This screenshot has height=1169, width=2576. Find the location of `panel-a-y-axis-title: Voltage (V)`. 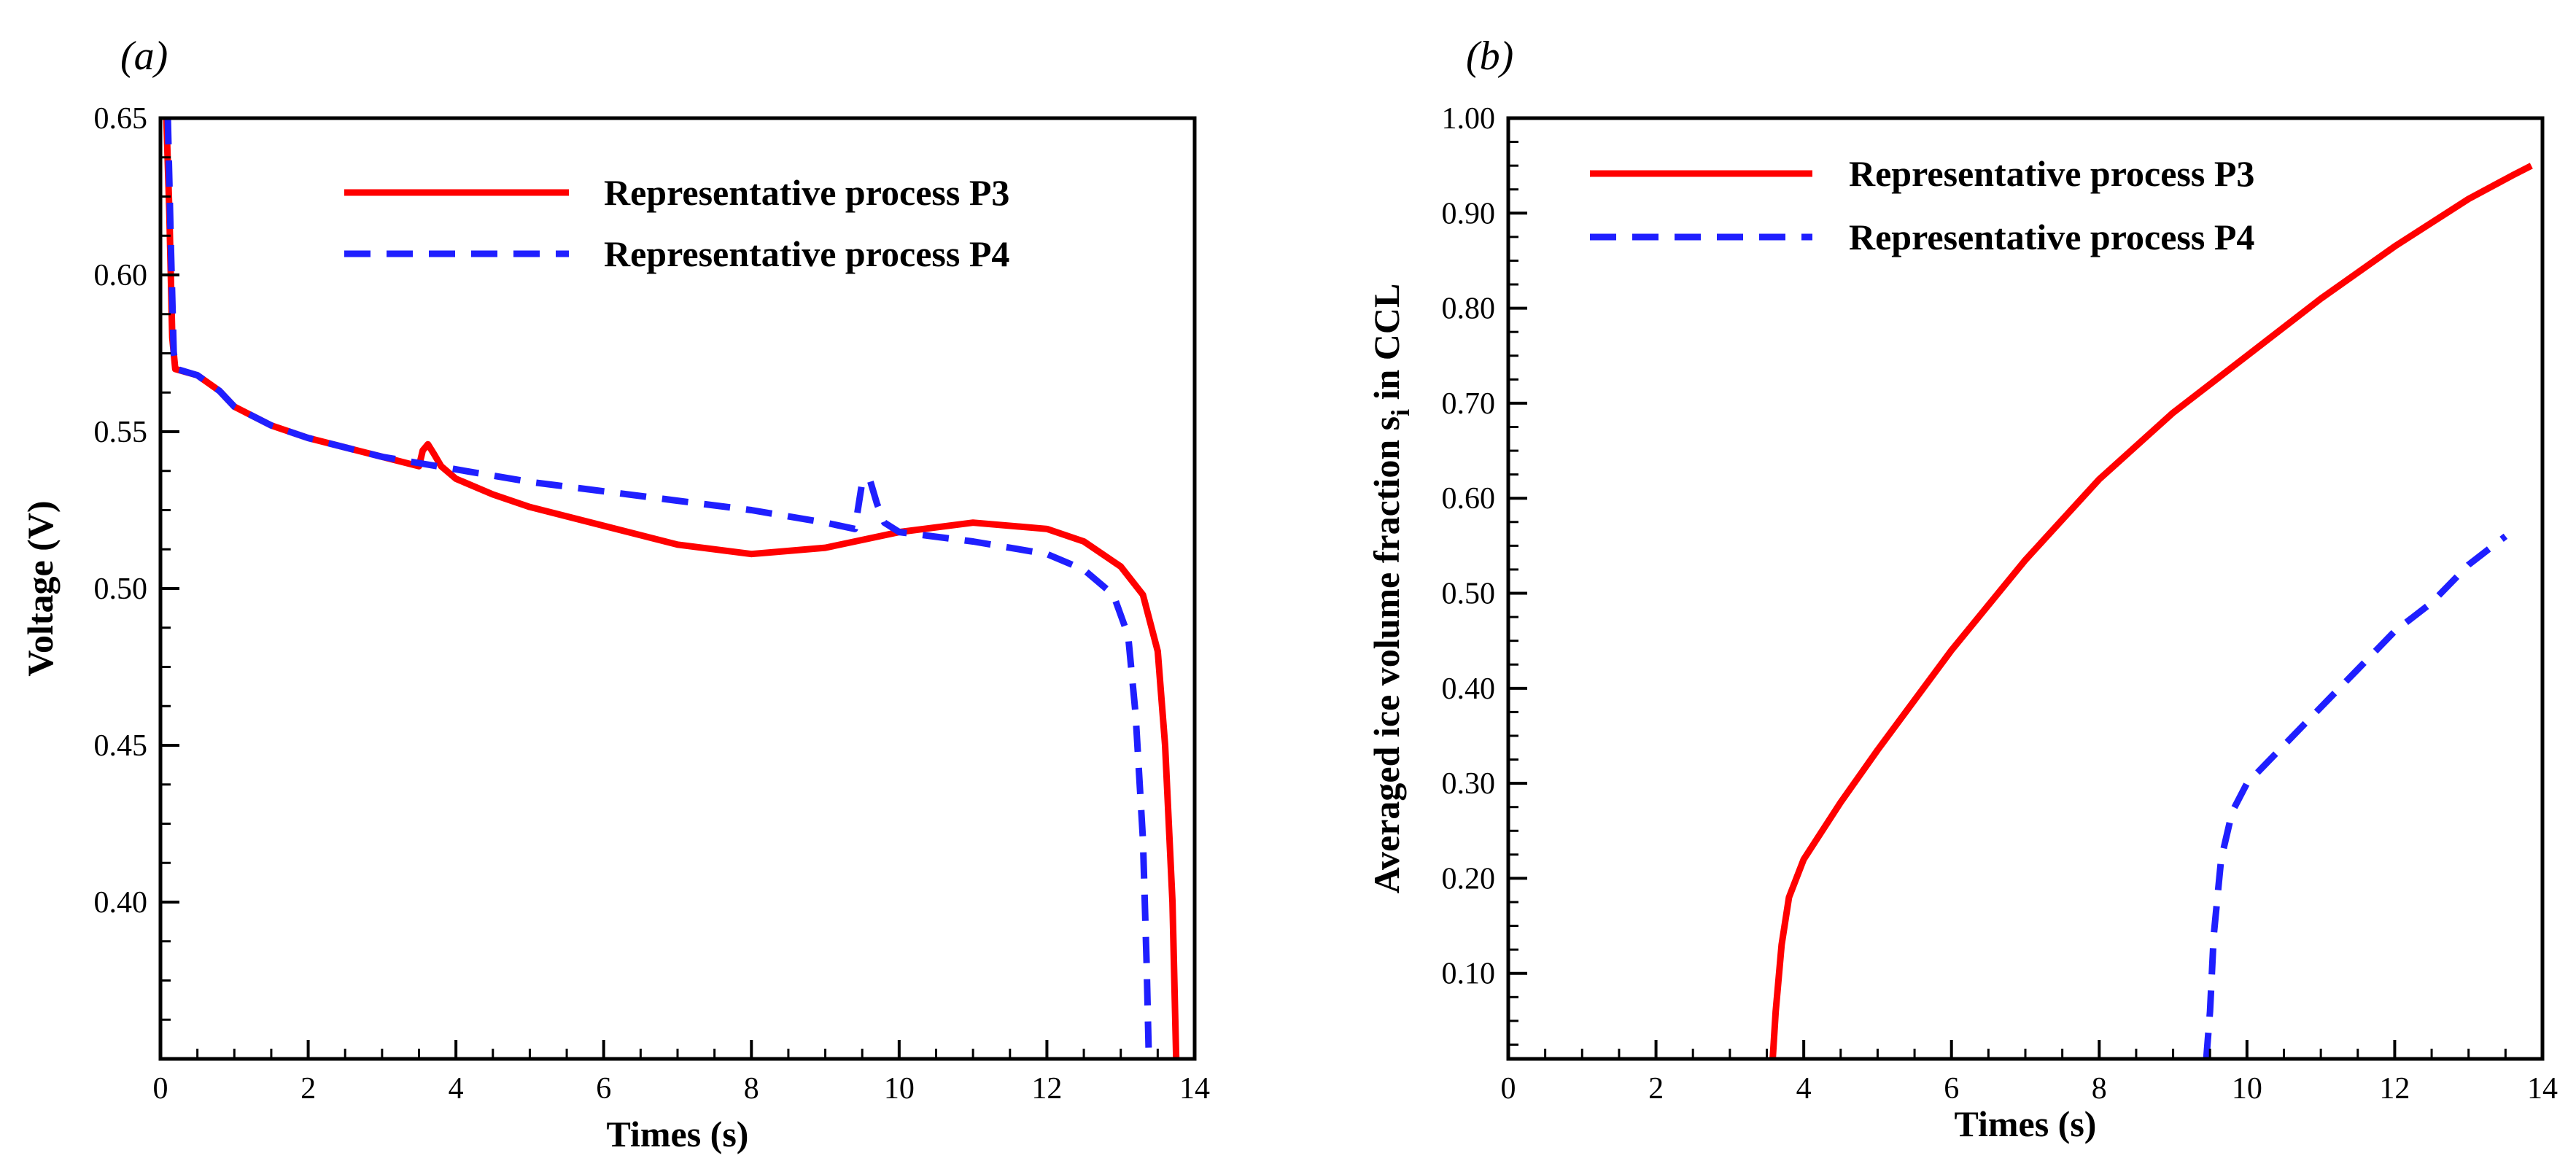

panel-a-y-axis-title: Voltage (V) is located at coordinates (40, 588).